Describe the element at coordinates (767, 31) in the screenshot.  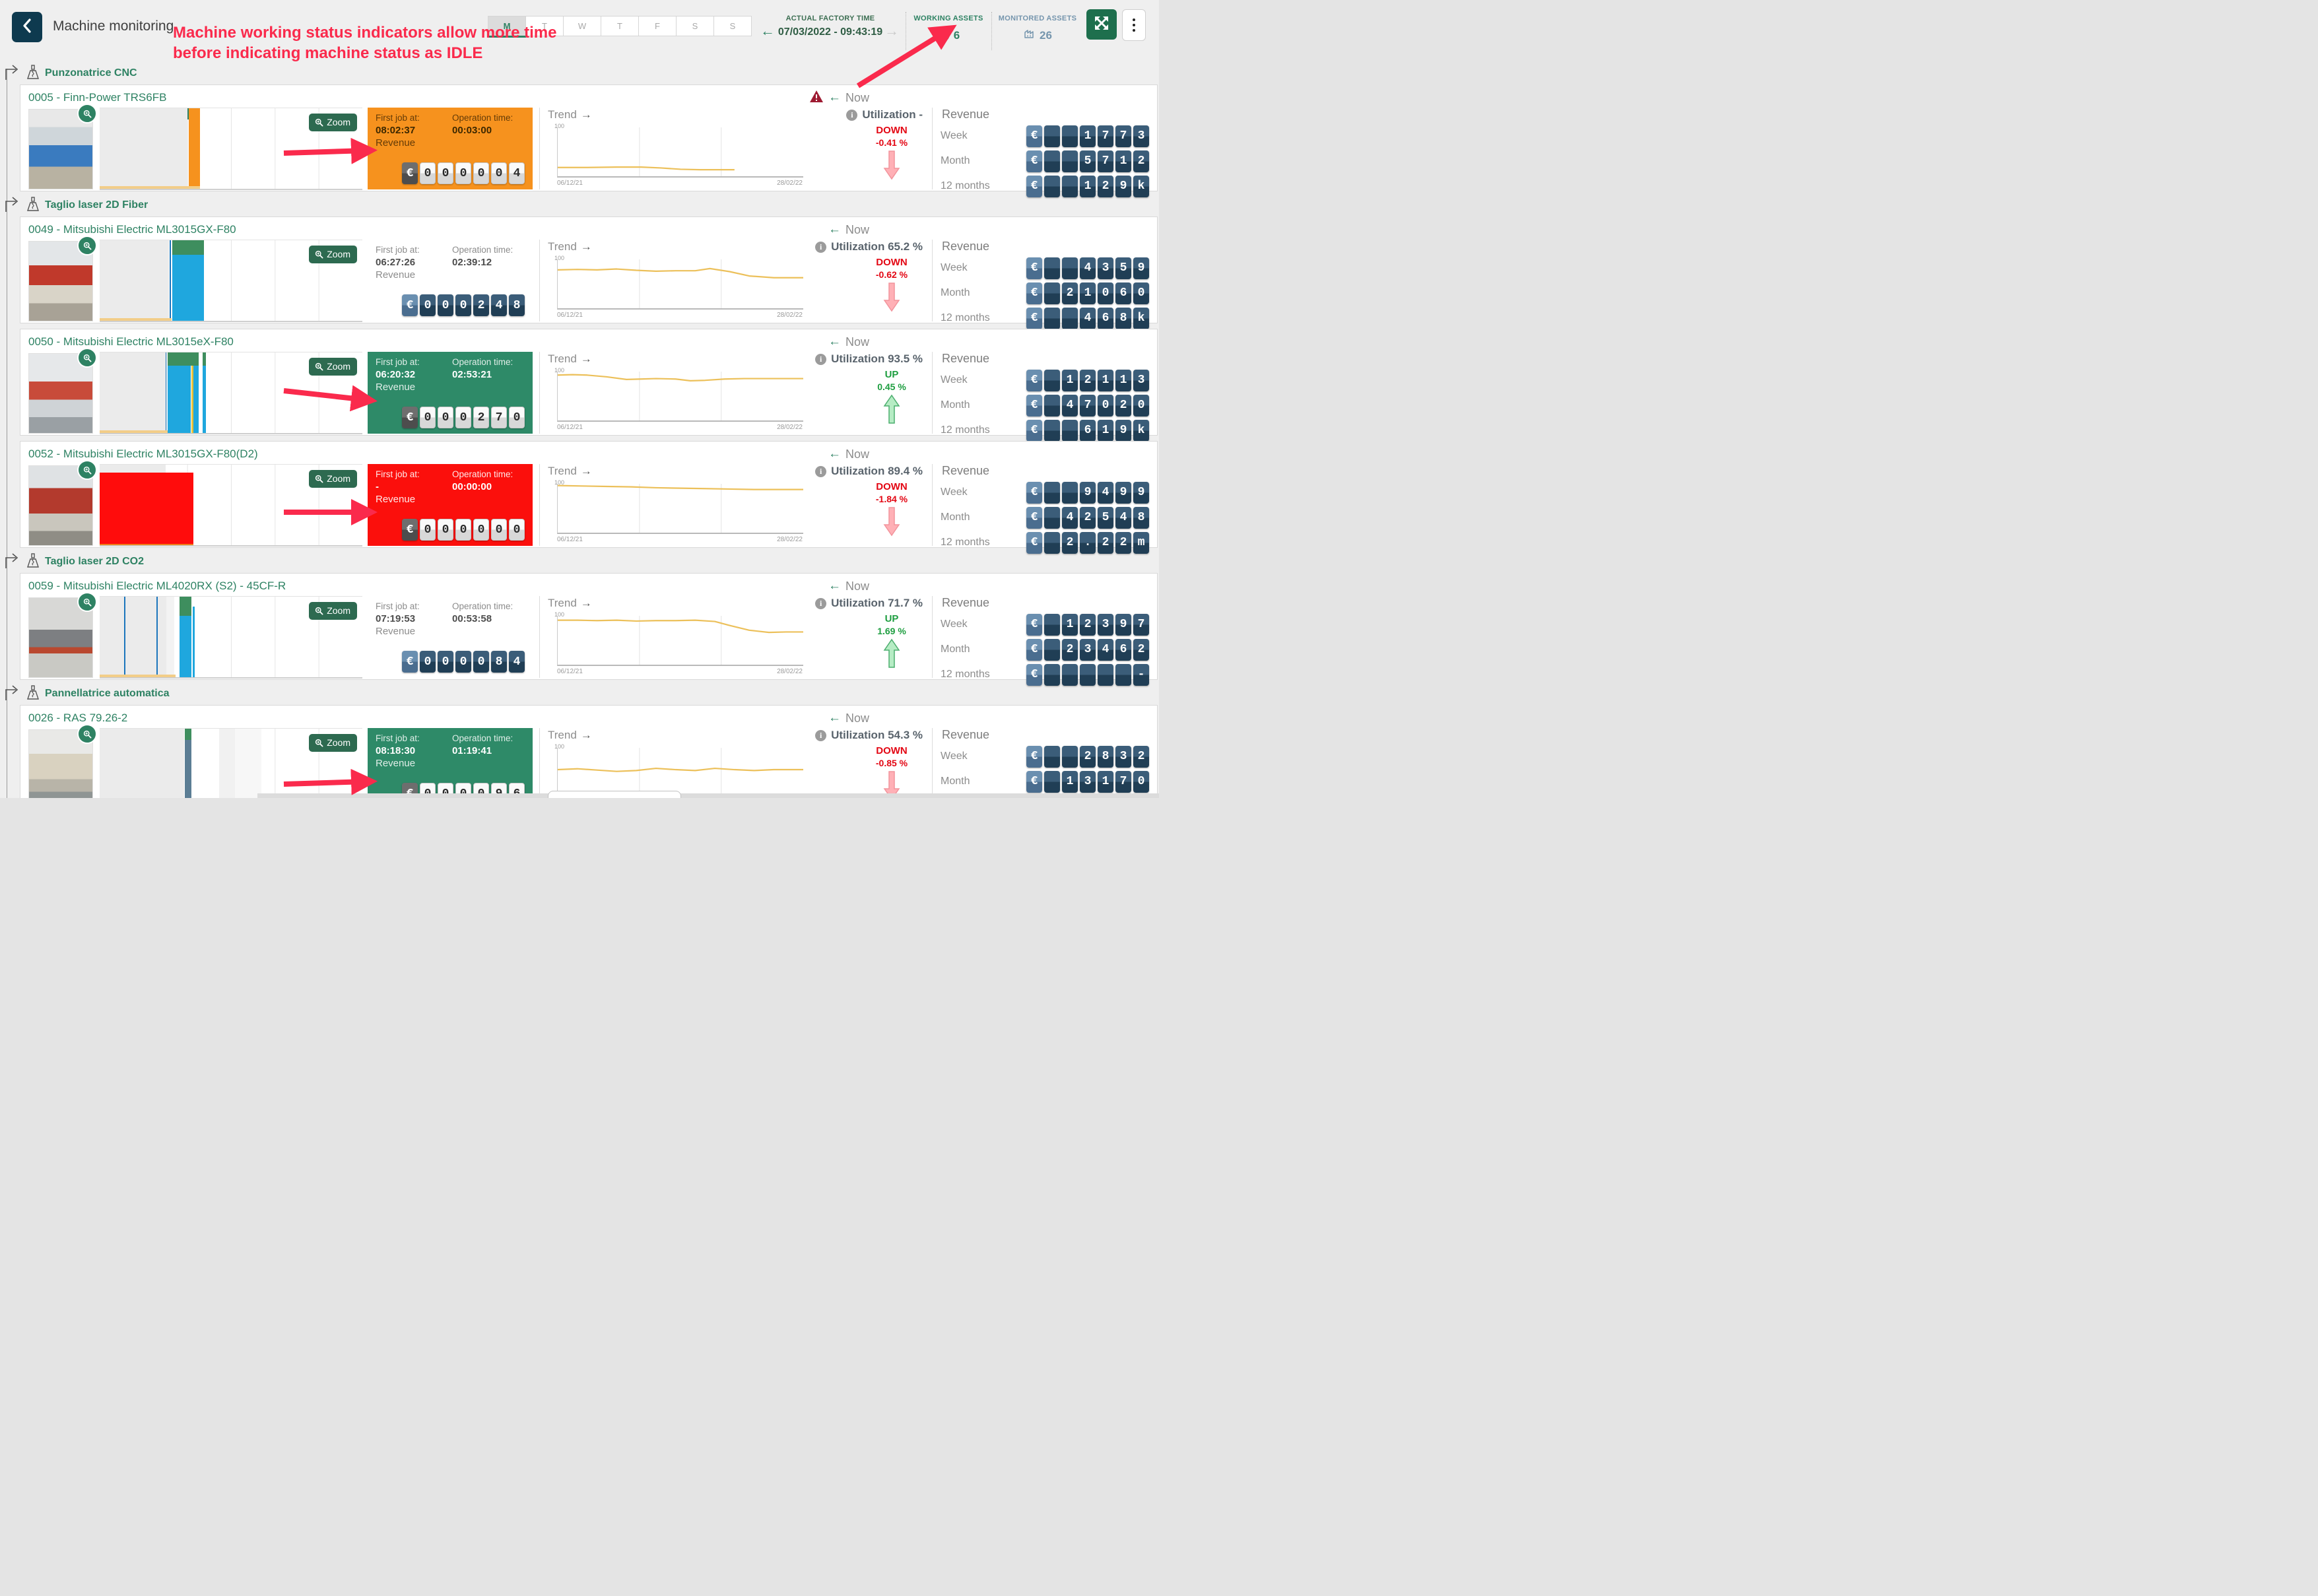
I see `previous-day-arrow: ←` at that location.